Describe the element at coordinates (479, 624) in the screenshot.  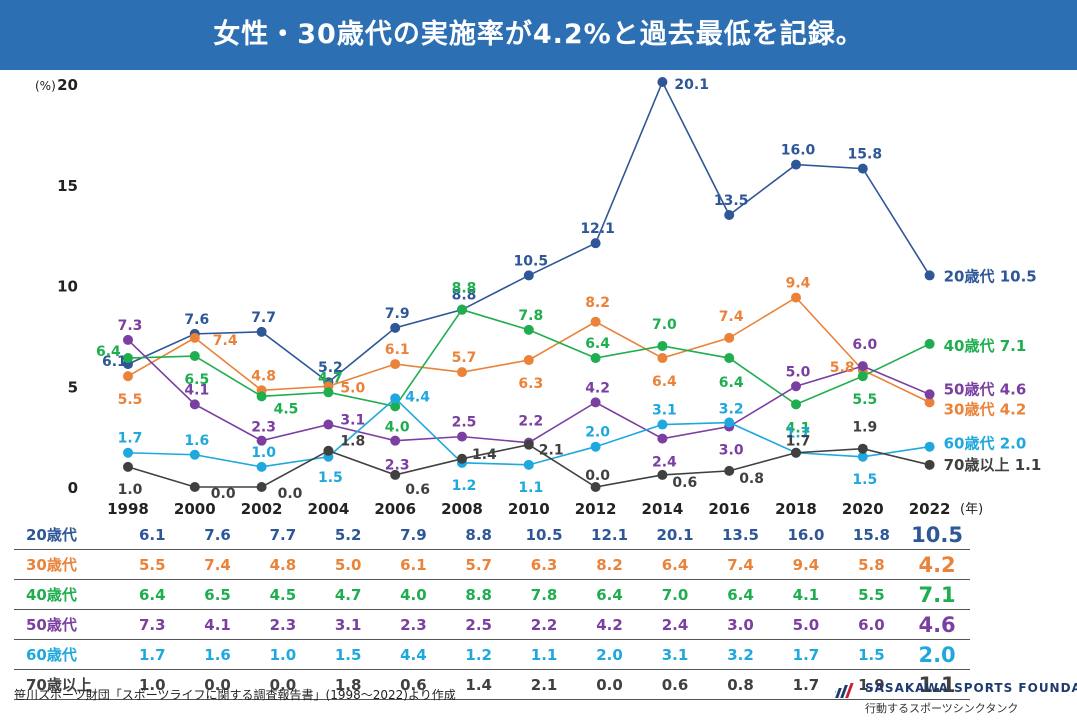
I see `table-cell: 2.5` at that location.